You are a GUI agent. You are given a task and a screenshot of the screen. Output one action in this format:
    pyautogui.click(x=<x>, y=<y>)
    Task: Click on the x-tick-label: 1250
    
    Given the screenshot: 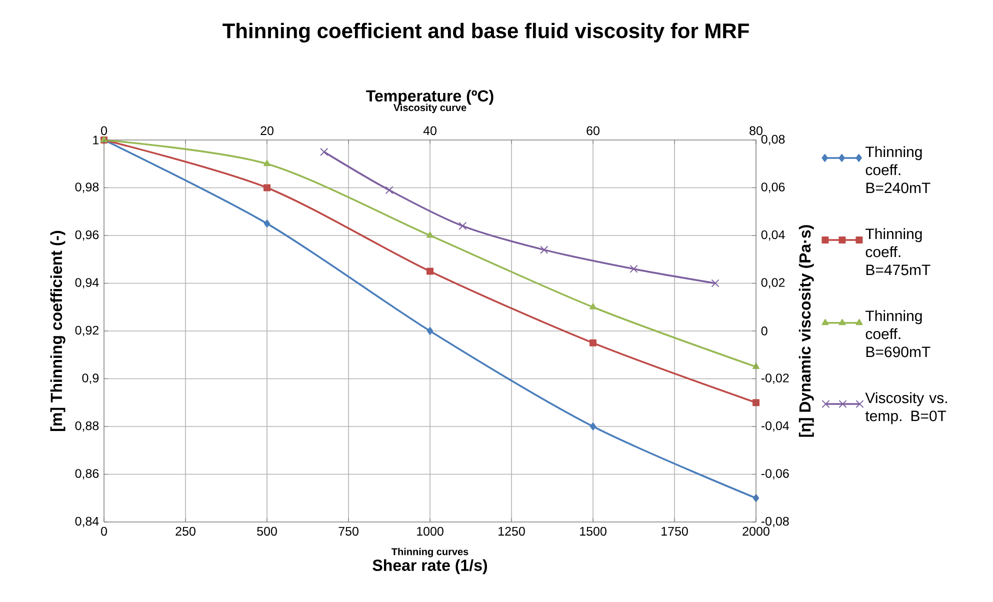 What is the action you would take?
    pyautogui.click(x=511, y=531)
    